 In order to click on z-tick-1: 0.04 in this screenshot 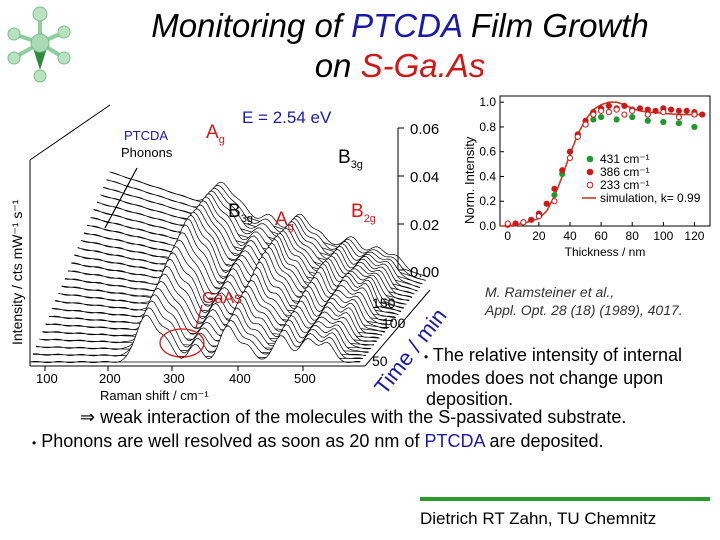, I will do `click(424, 177)`.